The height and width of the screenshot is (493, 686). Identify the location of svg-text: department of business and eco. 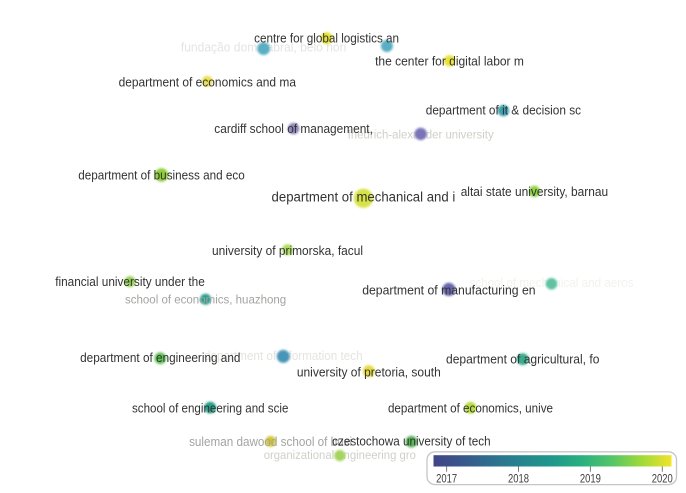
(161, 175).